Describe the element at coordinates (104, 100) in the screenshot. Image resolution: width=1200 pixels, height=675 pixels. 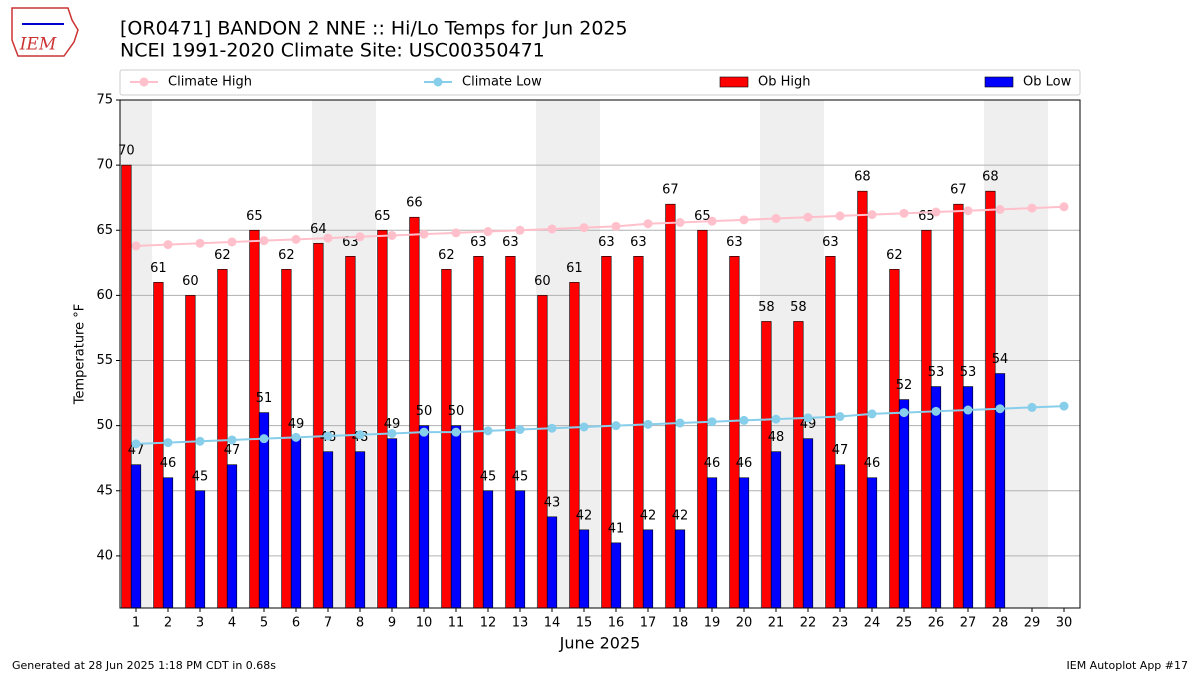
I see `y-tick-label: 75` at that location.